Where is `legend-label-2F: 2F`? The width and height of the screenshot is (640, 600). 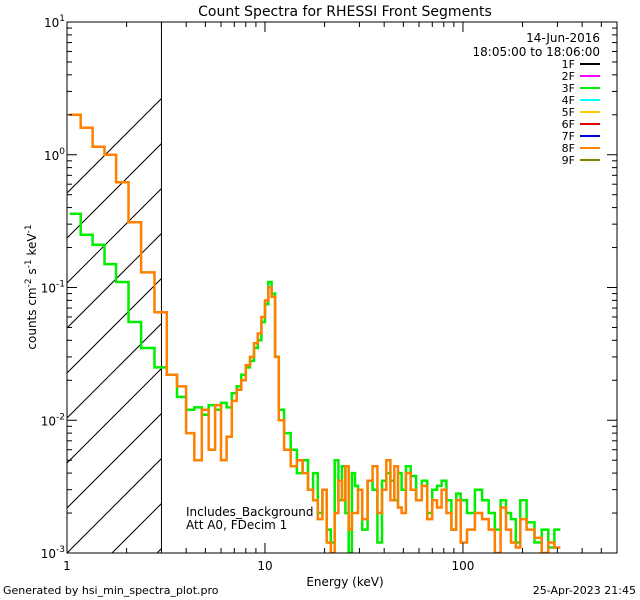
legend-label-2F: 2F is located at coordinates (568, 76).